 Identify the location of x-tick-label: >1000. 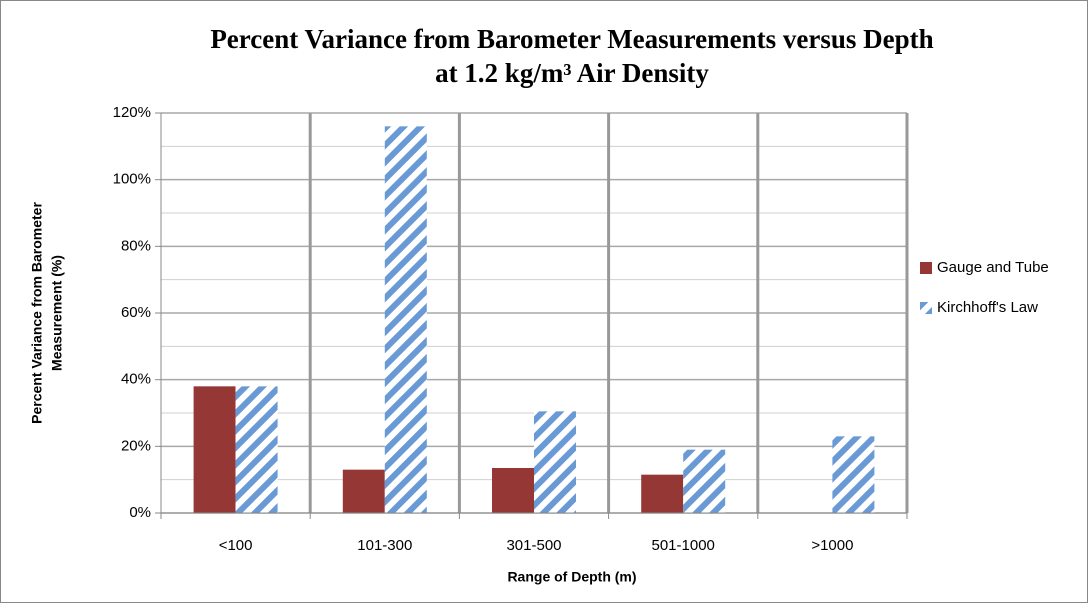
(832, 545).